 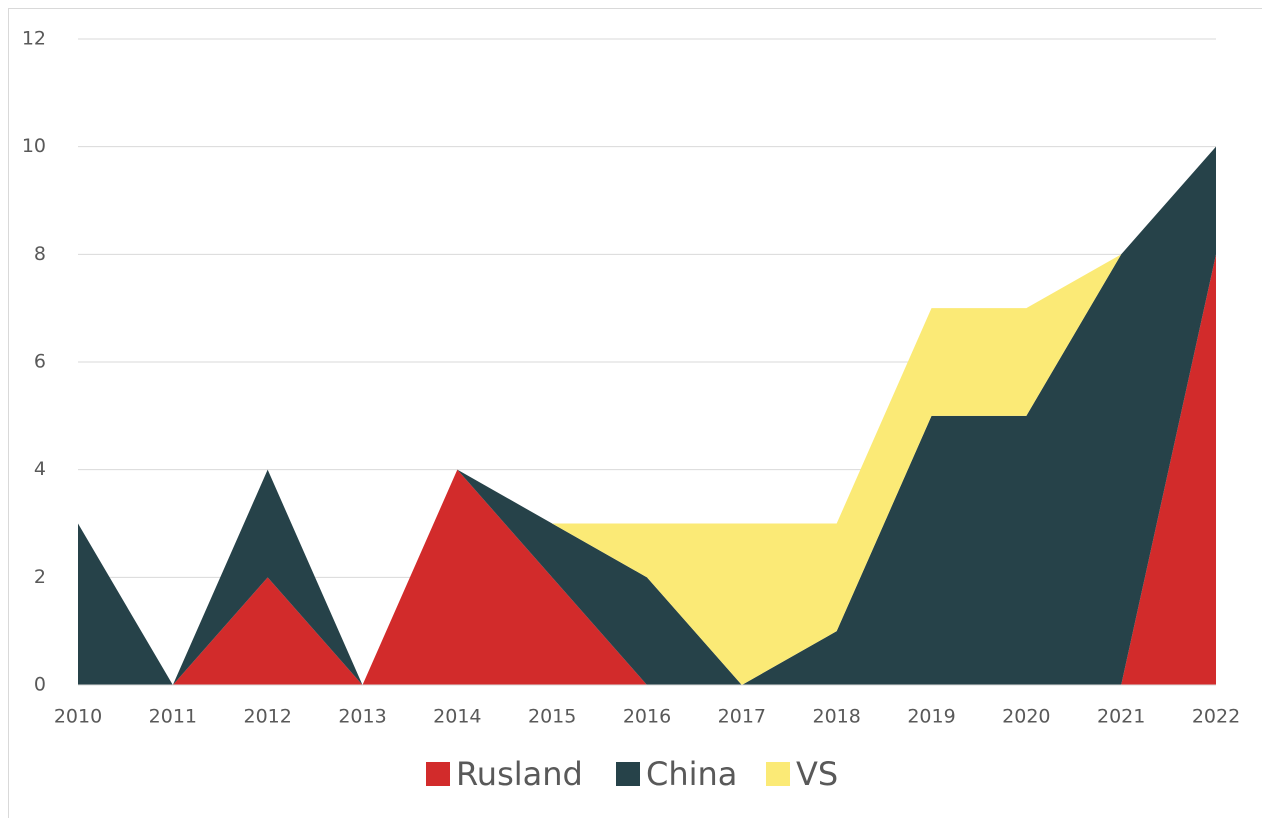 I want to click on x-tick-label: 2015, so click(x=552, y=717).